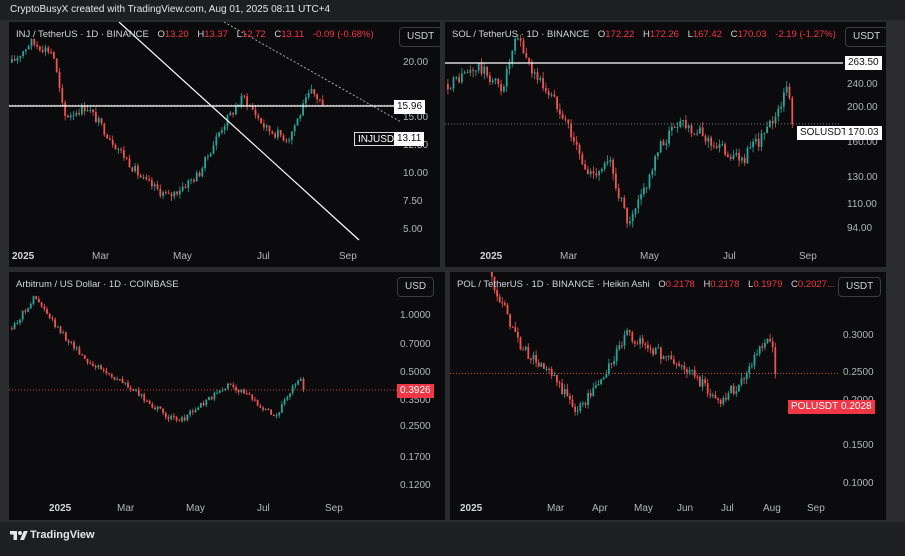 This screenshot has width=905, height=556. Describe the element at coordinates (521, 34) in the screenshot. I see `sol-symbol: SOL / TetherUS · 1D · BINANCE` at that location.